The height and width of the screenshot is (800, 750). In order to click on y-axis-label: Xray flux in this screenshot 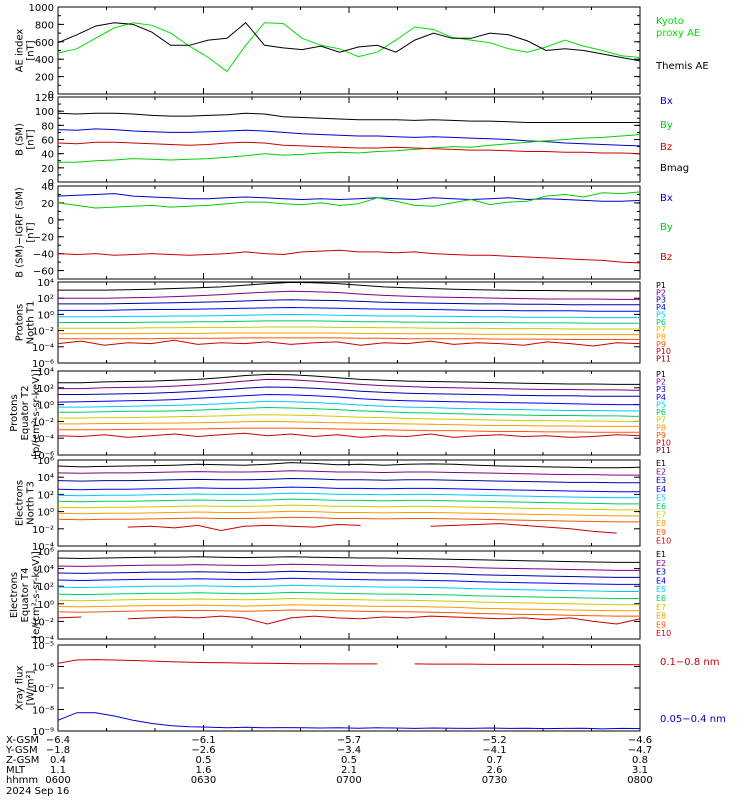, I will do `click(20, 688)`.